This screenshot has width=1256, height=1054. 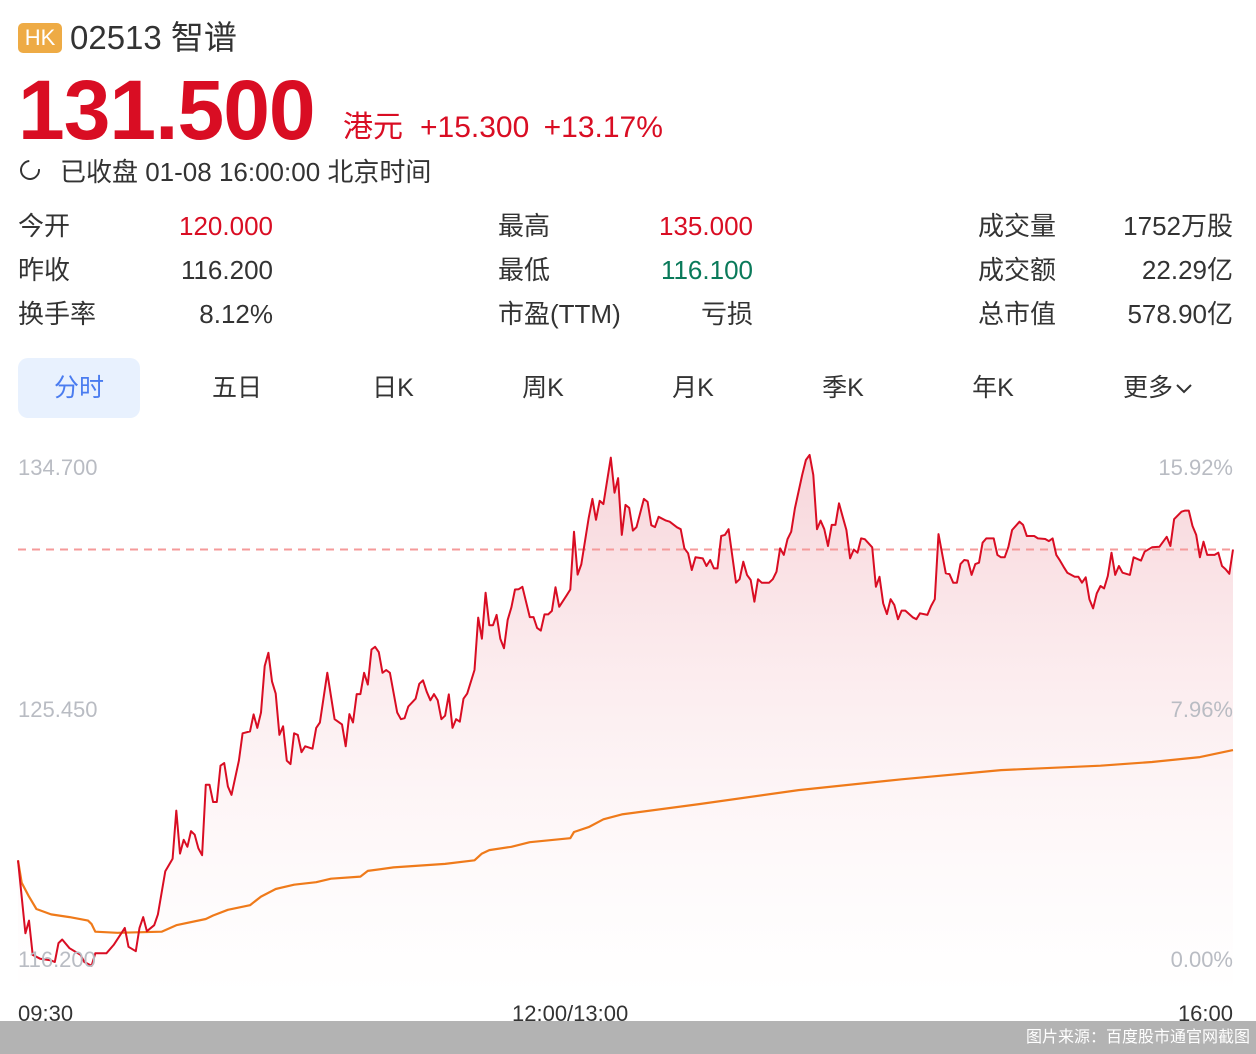 I want to click on footer-bar, so click(x=628, y=1037).